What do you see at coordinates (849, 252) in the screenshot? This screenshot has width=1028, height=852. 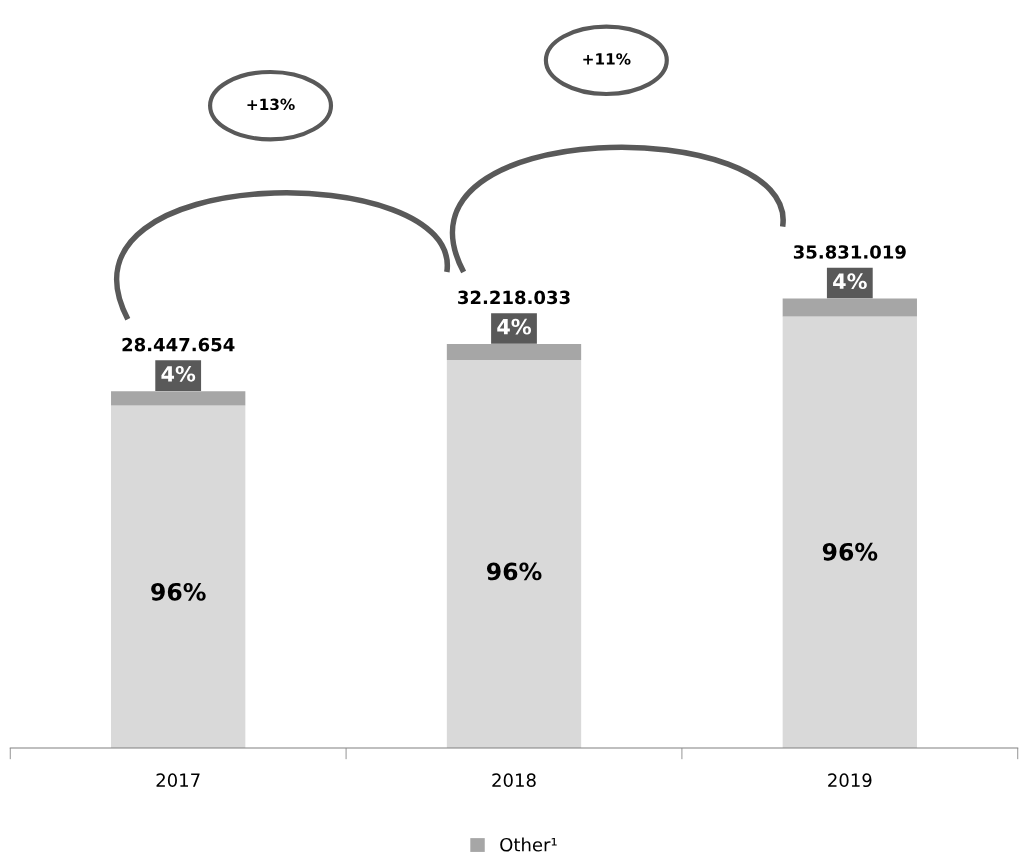 I see `text: 35.831.019` at bounding box center [849, 252].